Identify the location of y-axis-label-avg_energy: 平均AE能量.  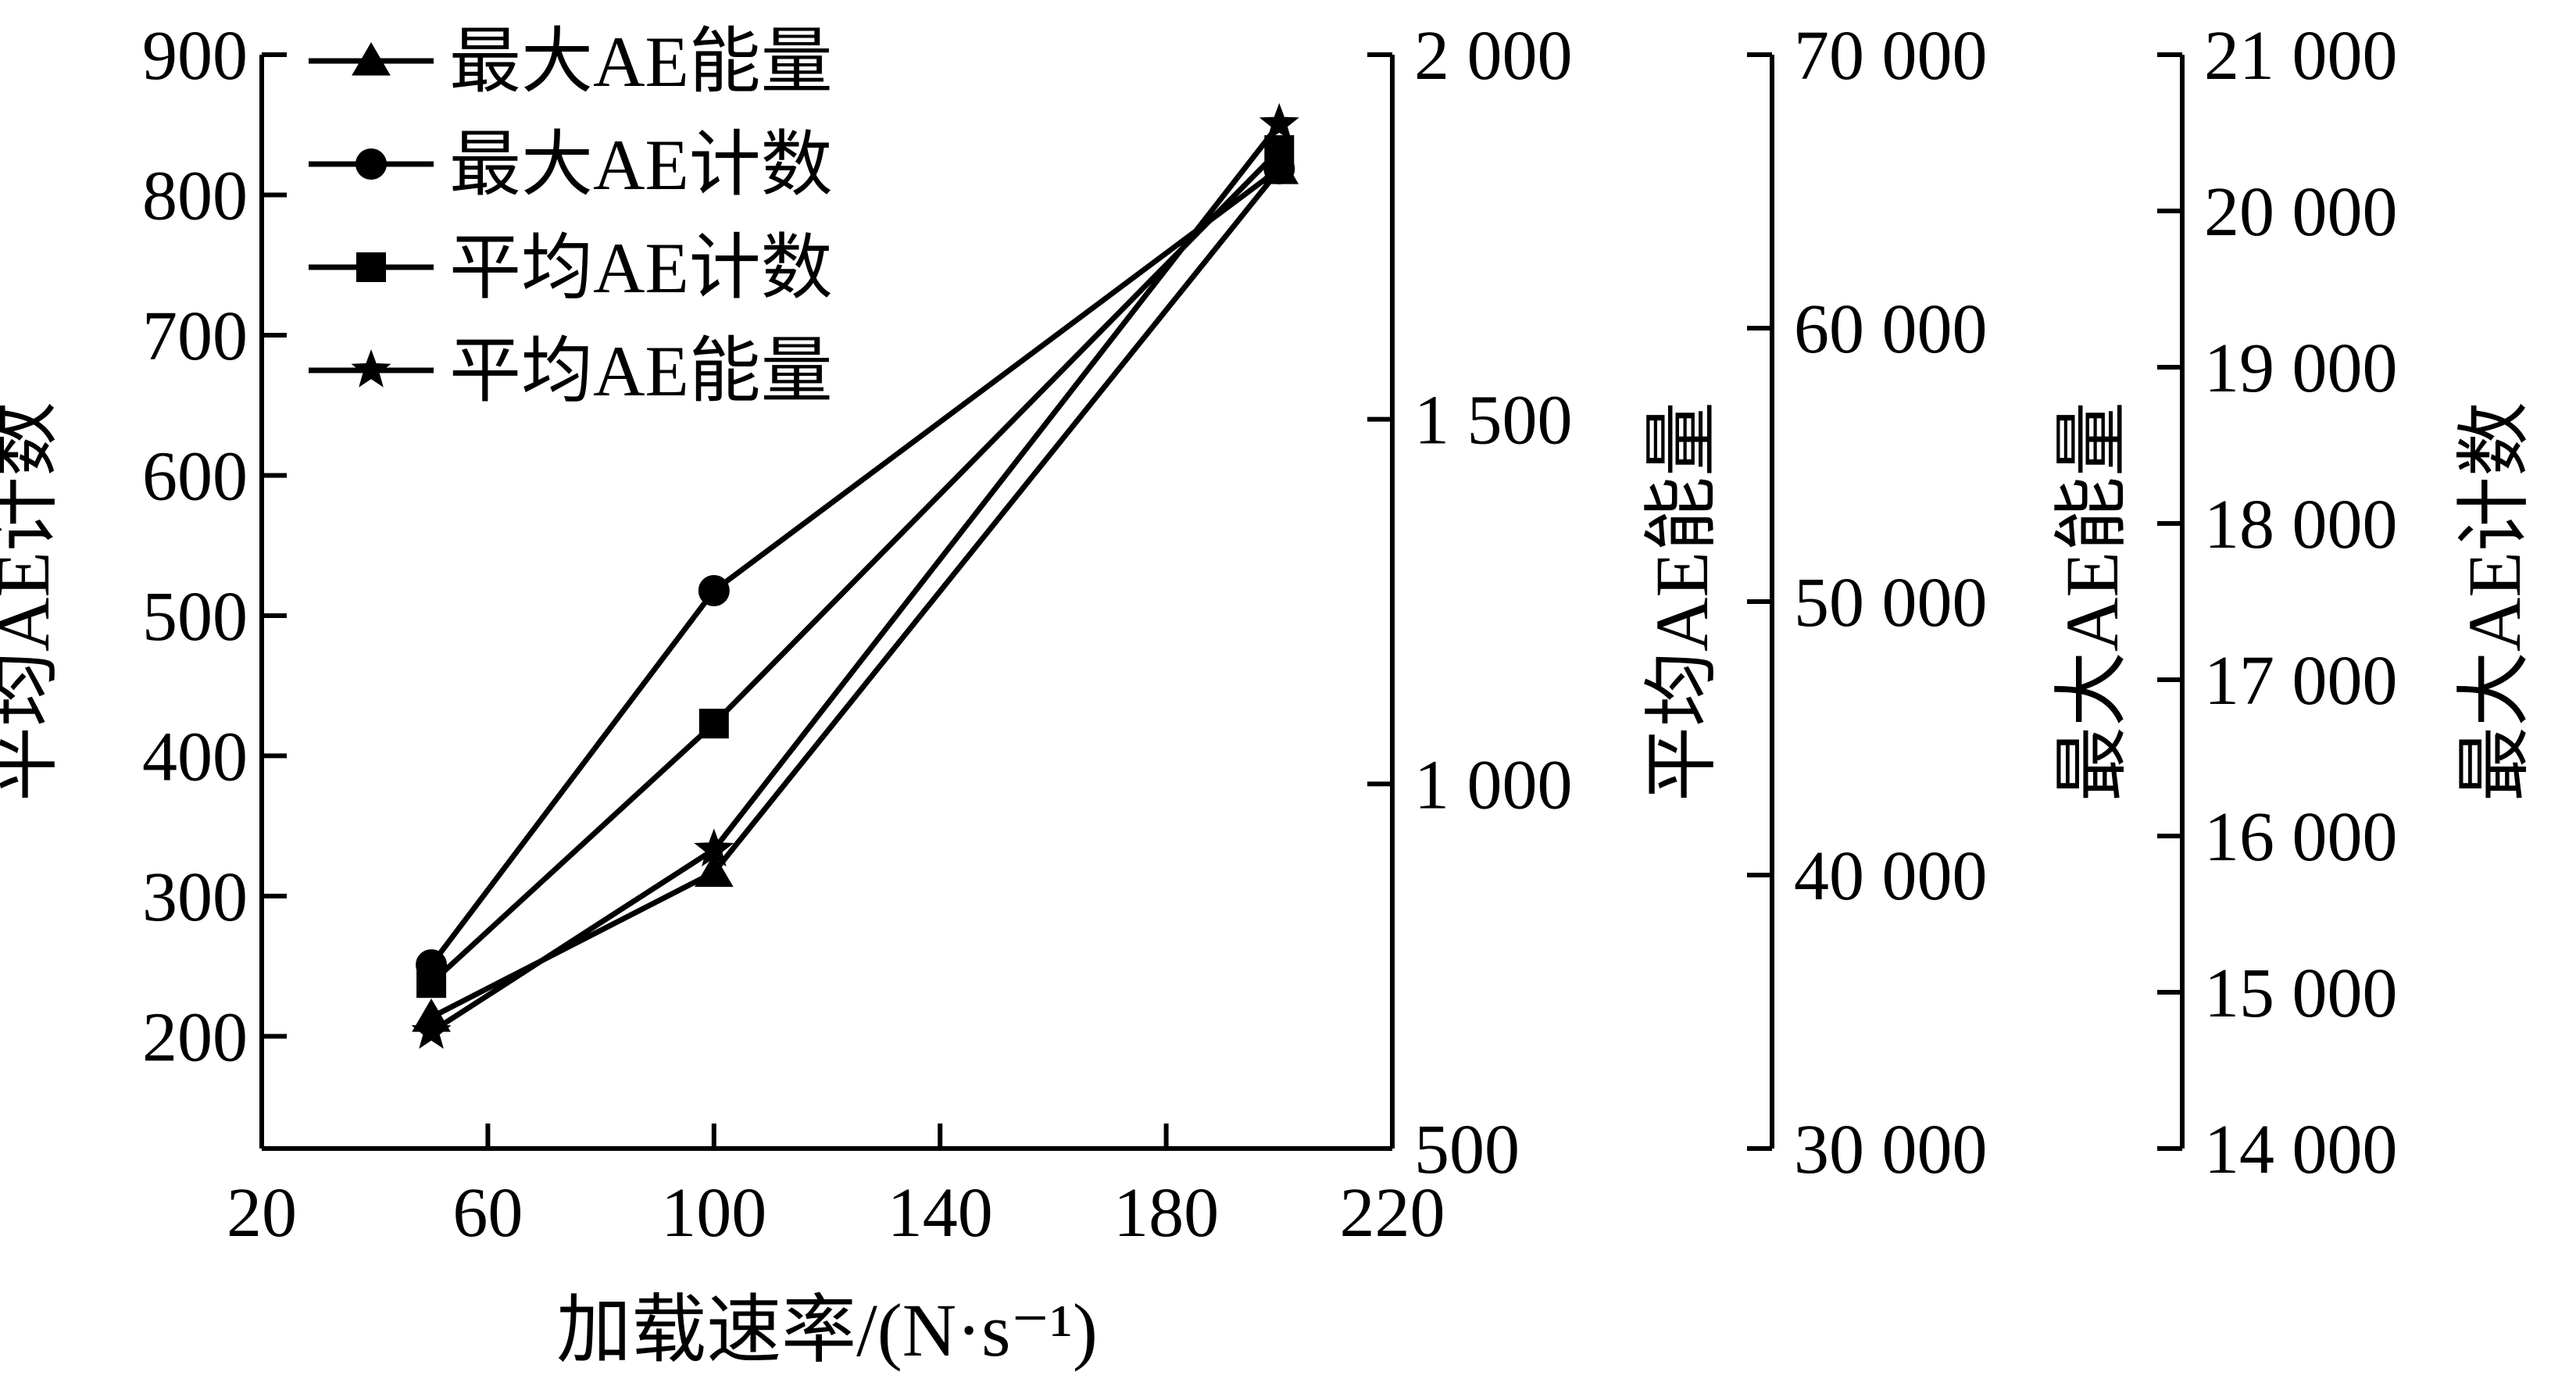
(1682, 602).